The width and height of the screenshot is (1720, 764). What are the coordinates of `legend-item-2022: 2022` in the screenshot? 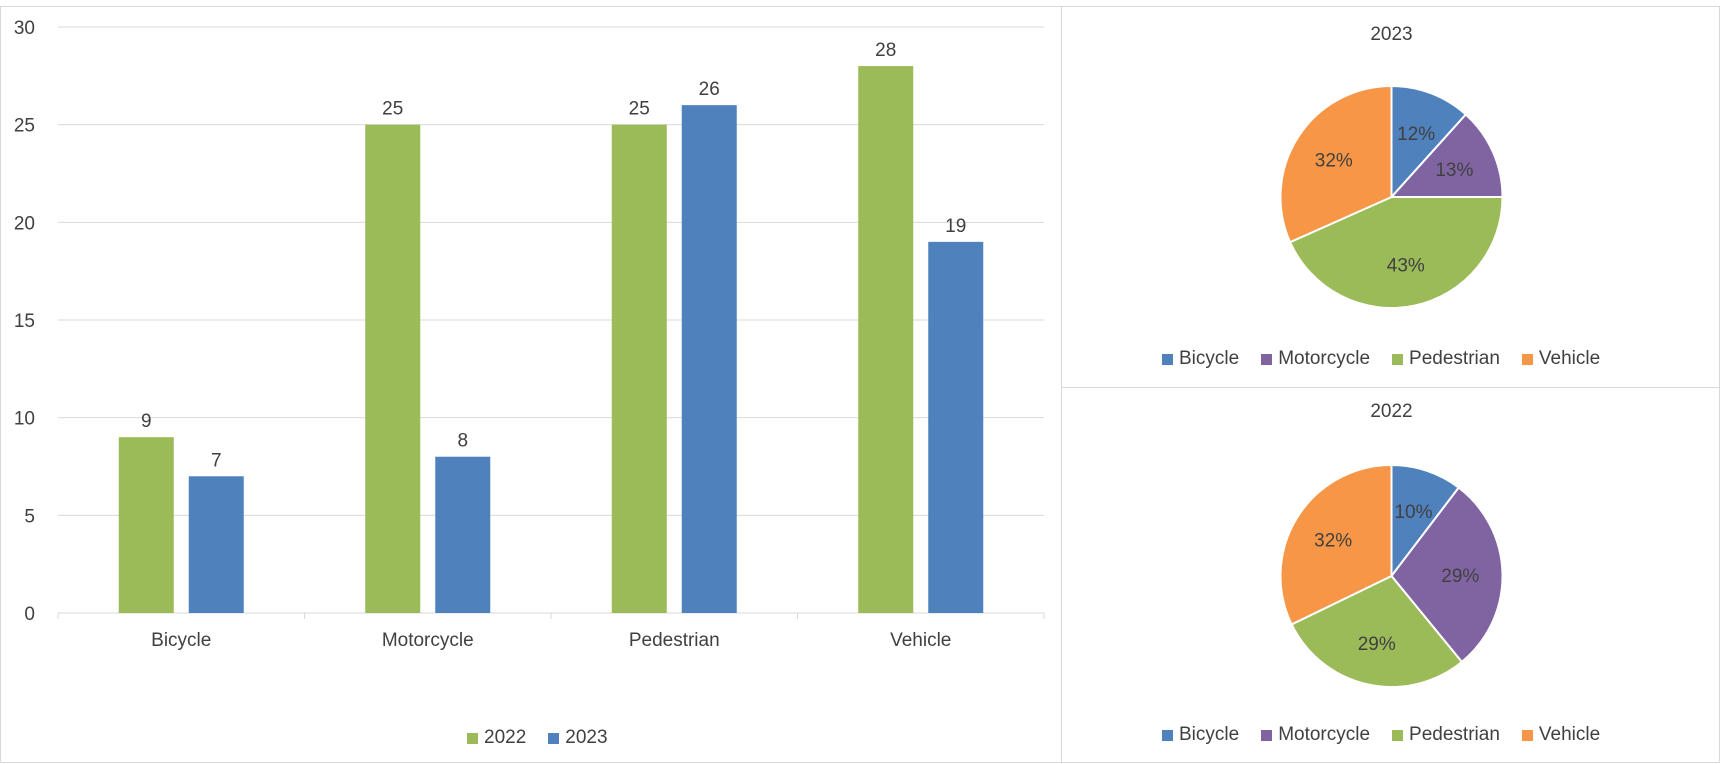 It's located at (496, 738).